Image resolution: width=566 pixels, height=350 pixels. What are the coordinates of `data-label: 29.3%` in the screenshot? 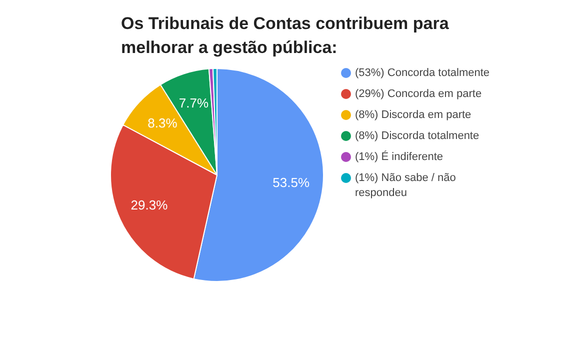 It's located at (149, 205).